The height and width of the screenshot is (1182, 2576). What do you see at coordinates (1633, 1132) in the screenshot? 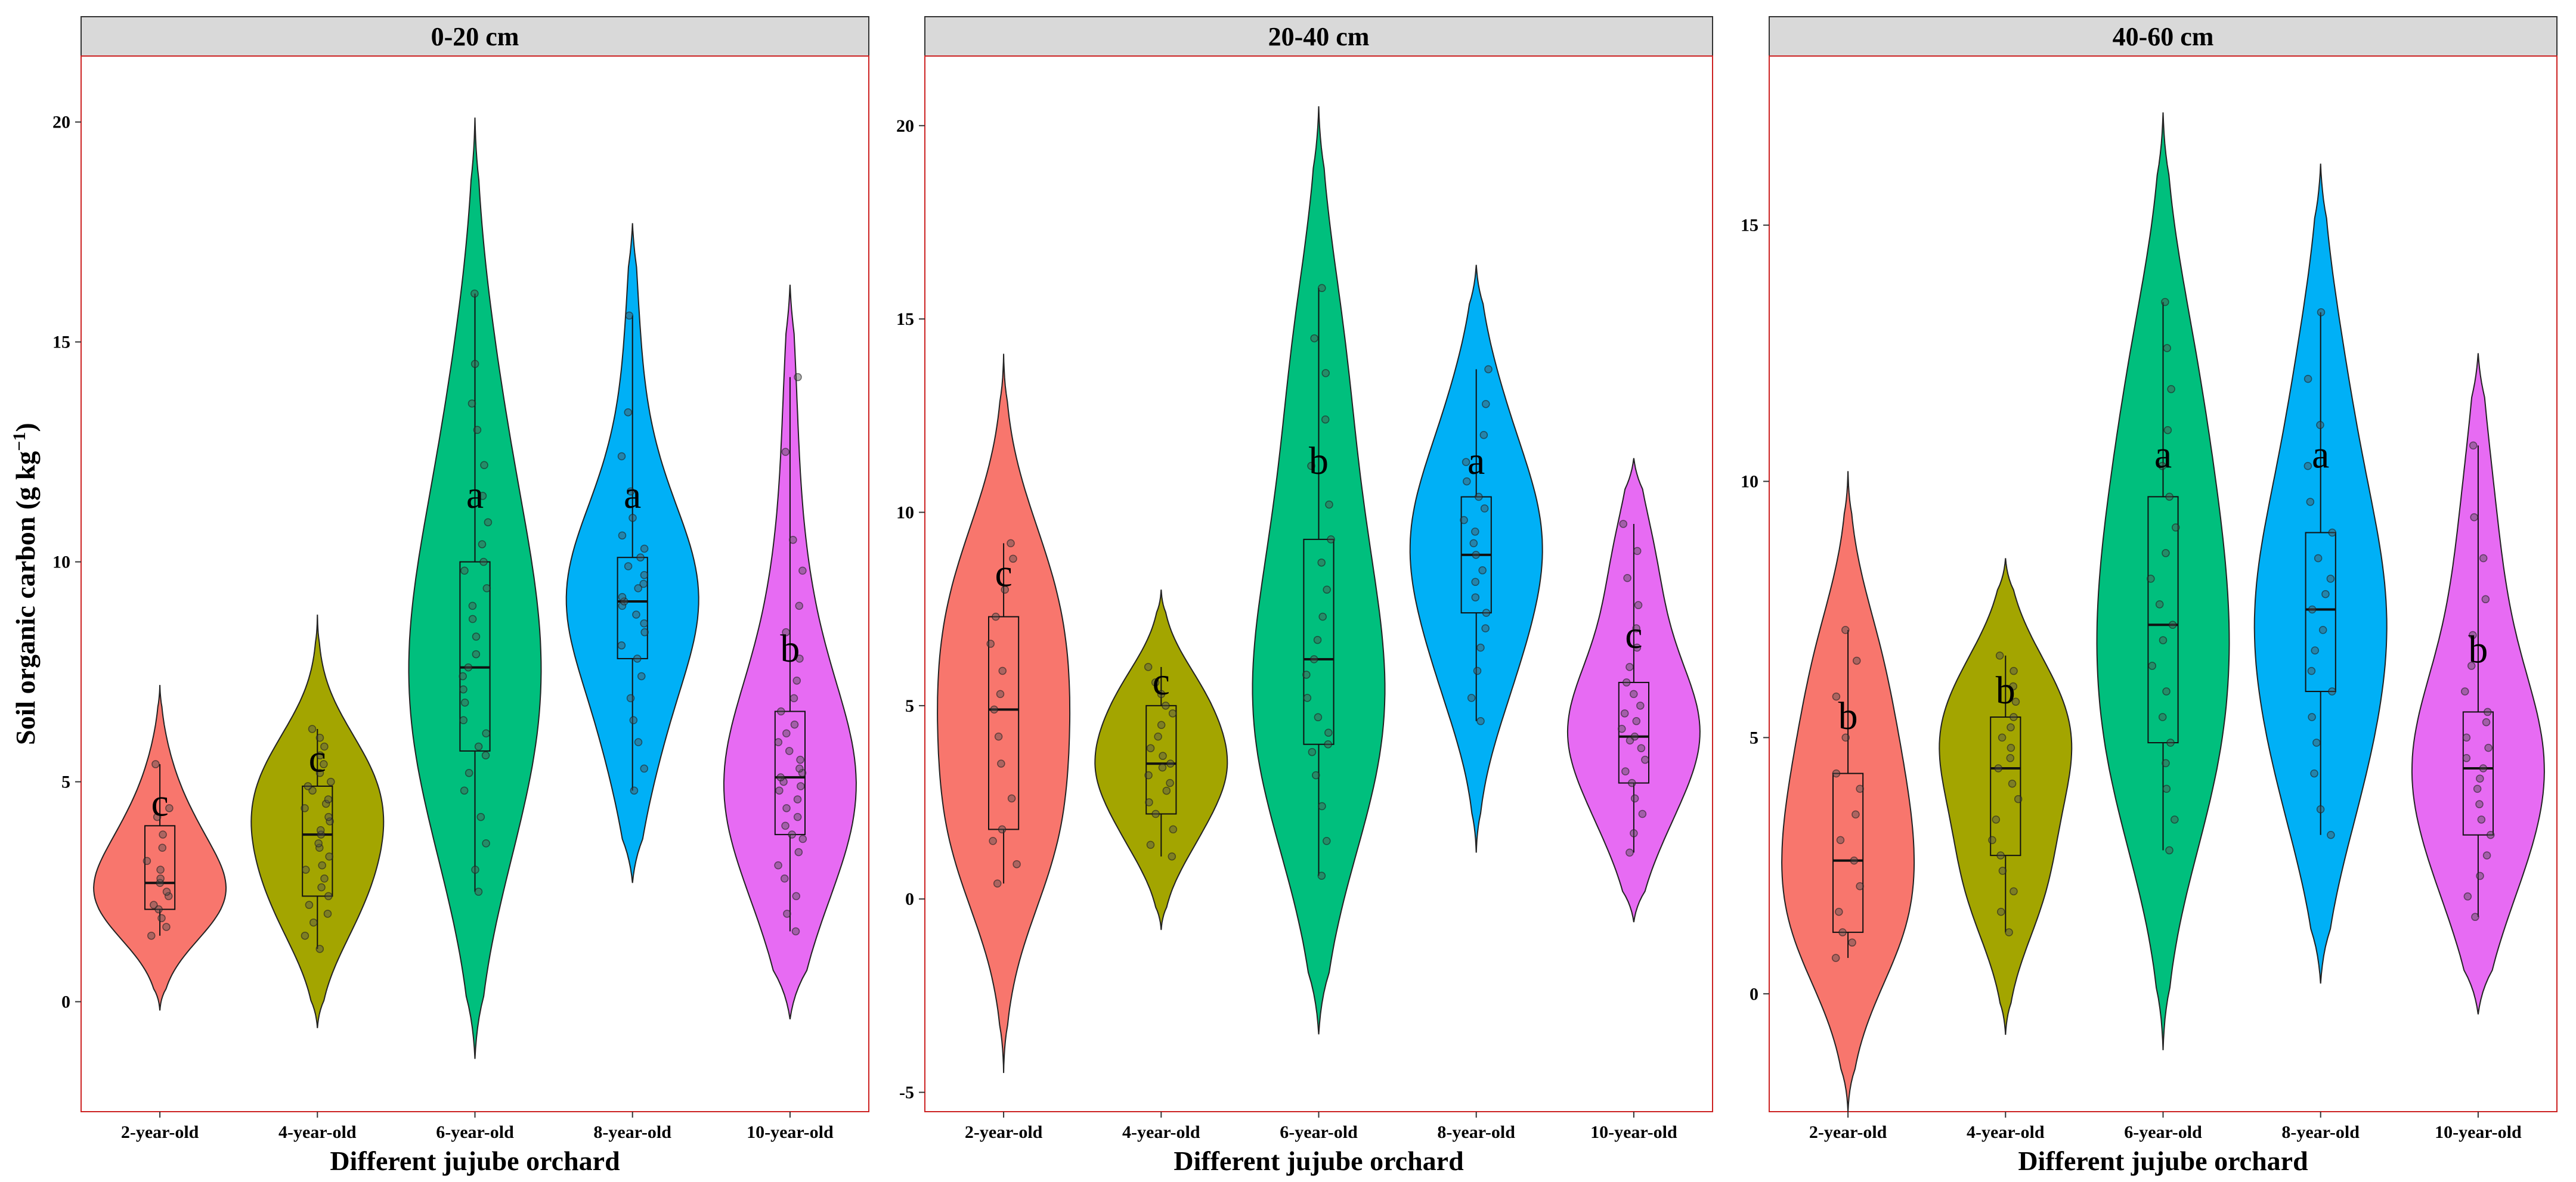
I see `x-tick-label: 10-year-old` at bounding box center [1633, 1132].